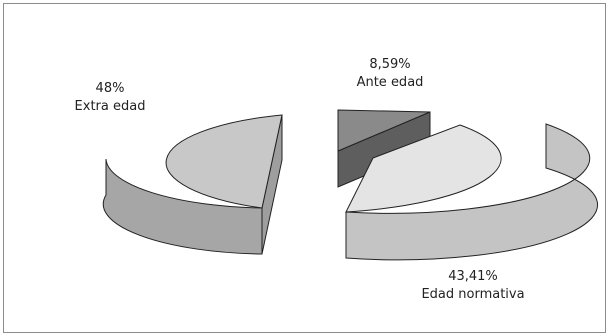 This screenshot has height=336, width=609. I want to click on slice-ante-edad, so click(384, 148).